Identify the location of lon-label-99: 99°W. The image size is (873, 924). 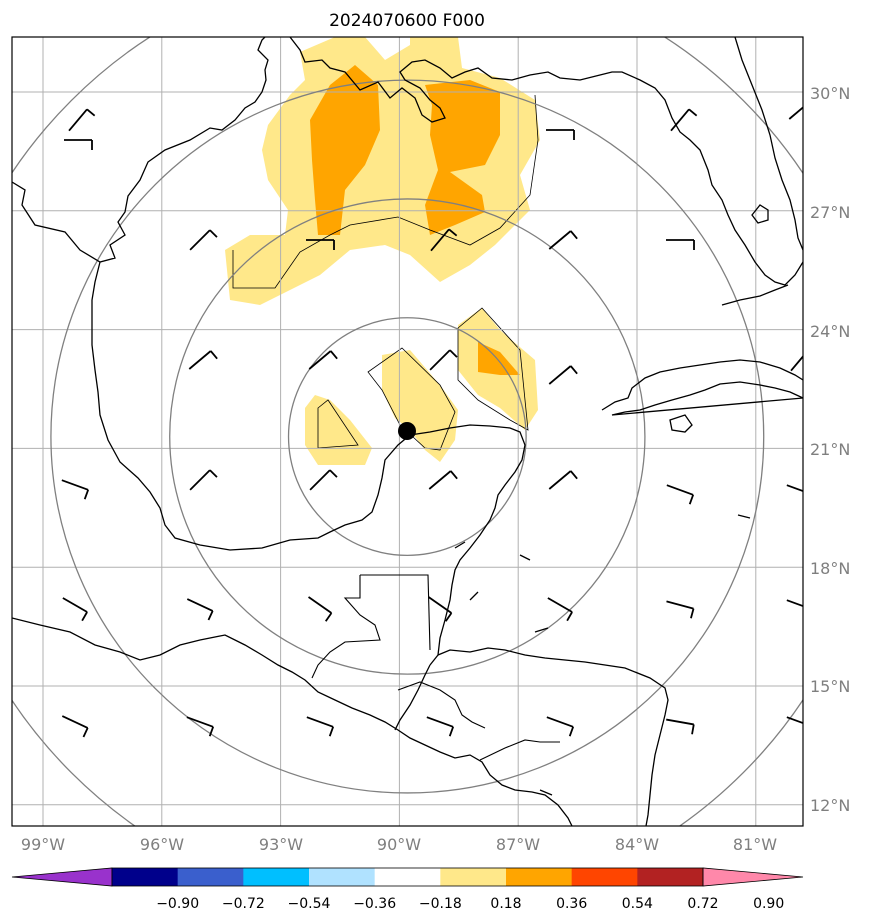
(43, 844).